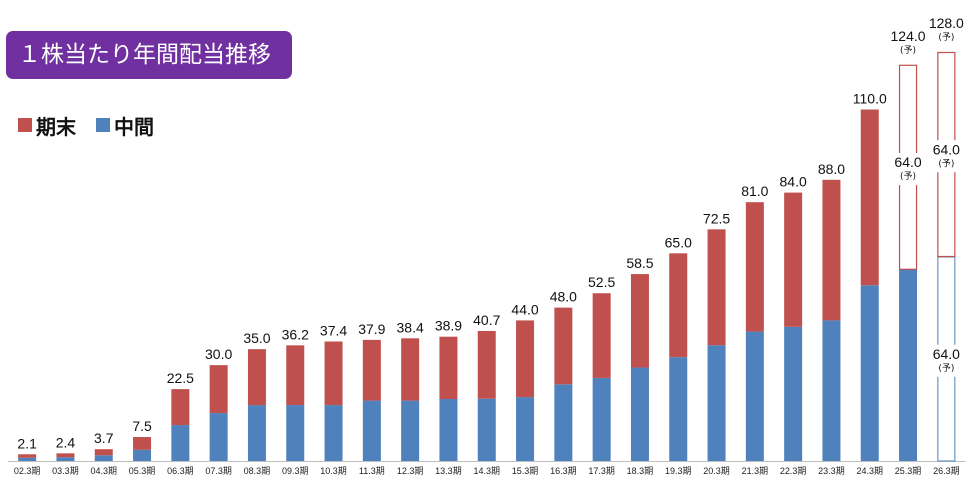 Image resolution: width=970 pixels, height=500 pixels. Describe the element at coordinates (525, 471) in the screenshot. I see `x-tick-label: 15.3期` at that location.